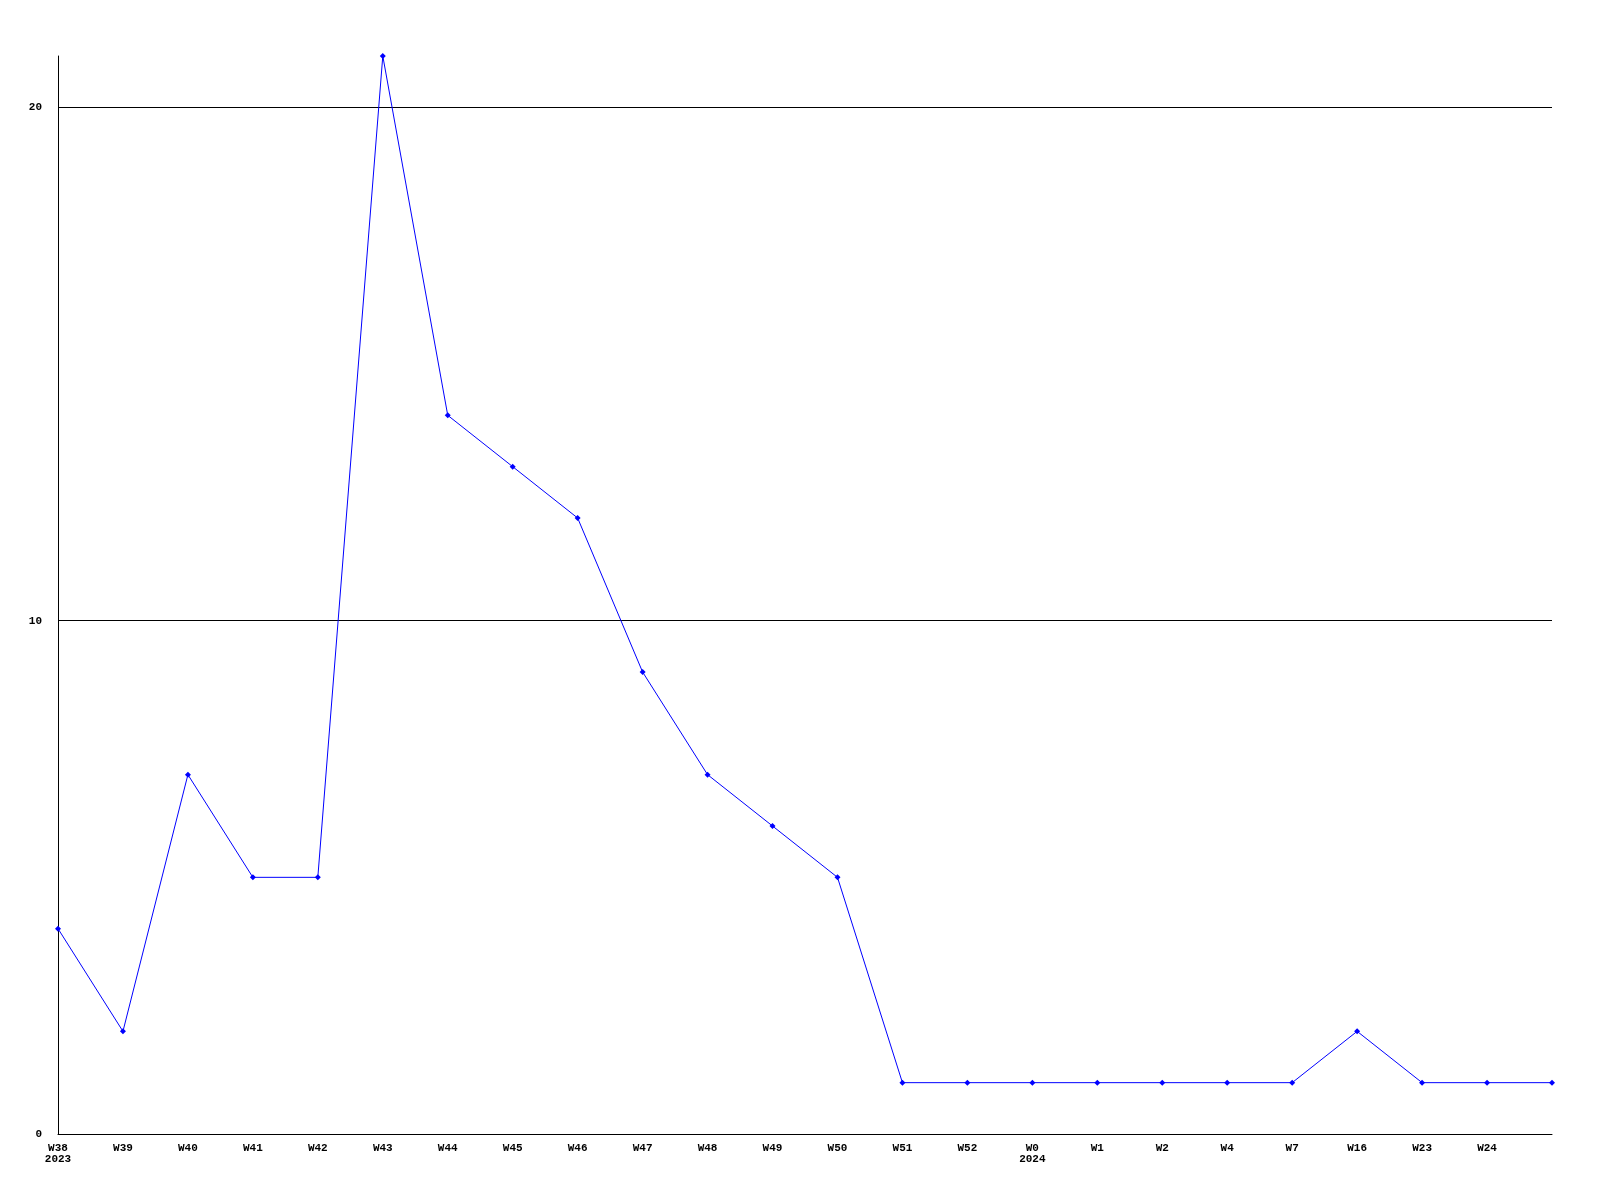  I want to click on x-tick-label: W23, so click(1422, 1147).